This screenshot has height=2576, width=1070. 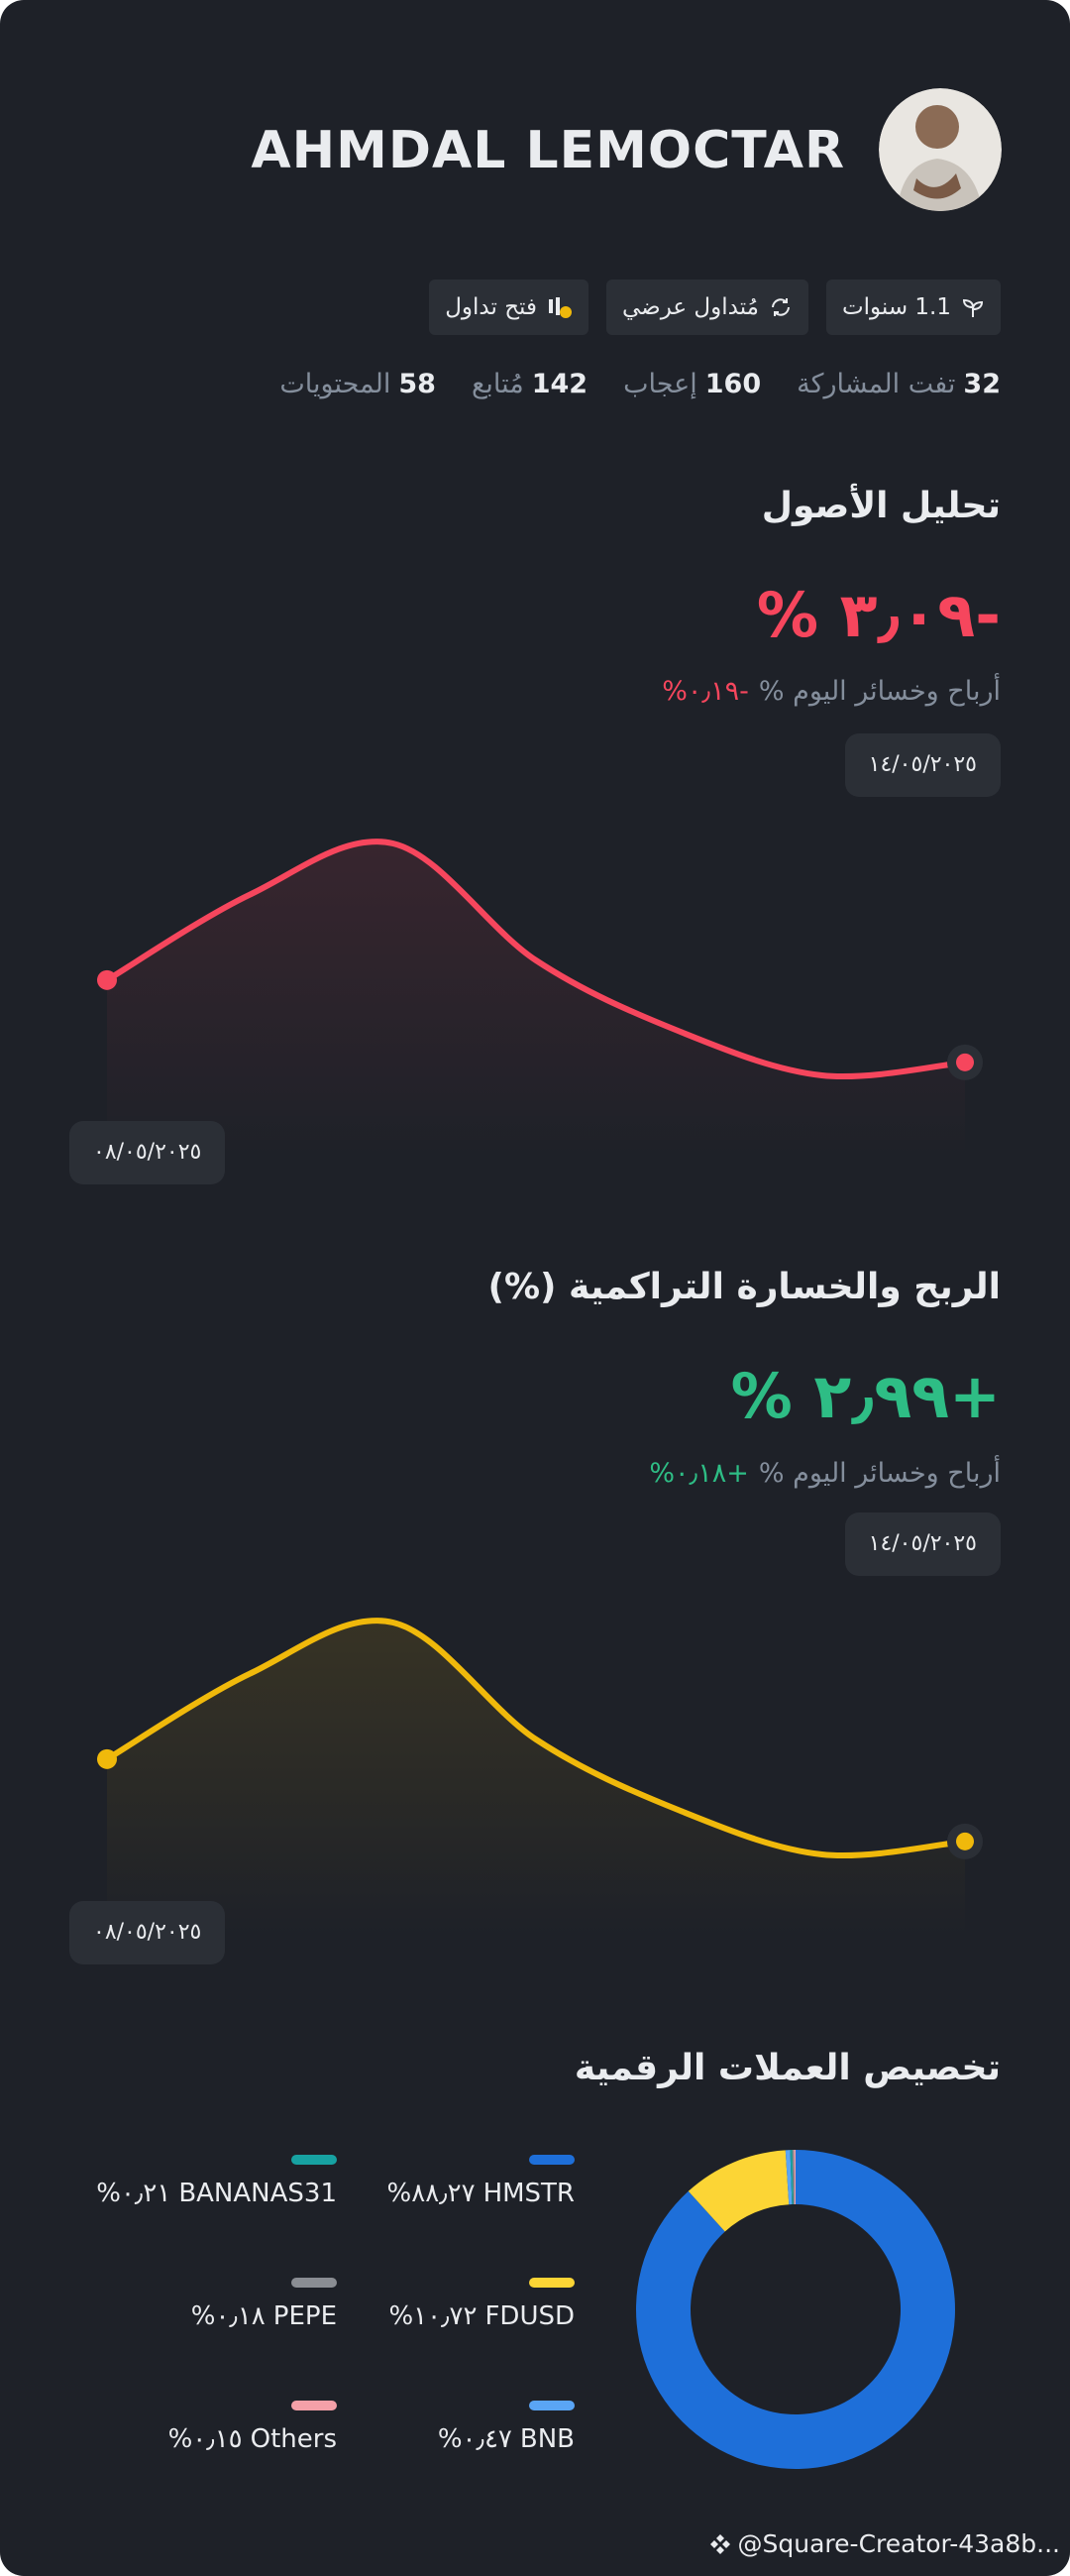 I want to click on legend-item: %٠٫٤٧ BNB, so click(x=506, y=2439).